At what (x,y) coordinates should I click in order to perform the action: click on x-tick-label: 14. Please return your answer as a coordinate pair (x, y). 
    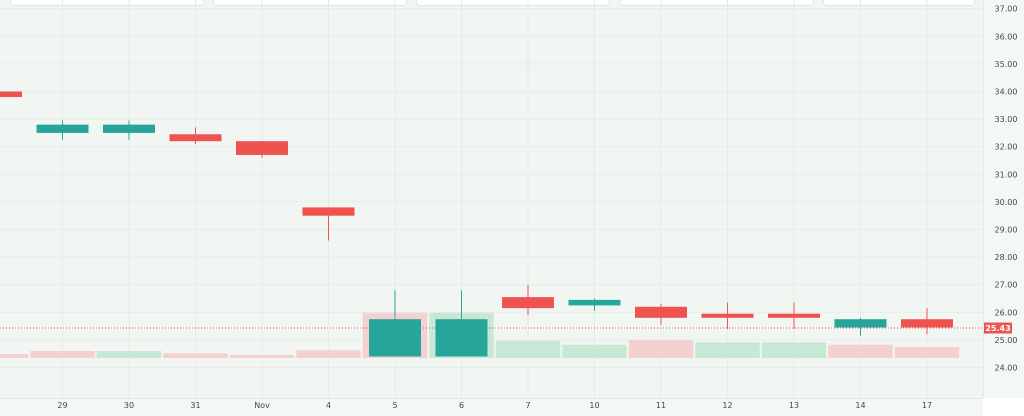
    Looking at the image, I should click on (860, 405).